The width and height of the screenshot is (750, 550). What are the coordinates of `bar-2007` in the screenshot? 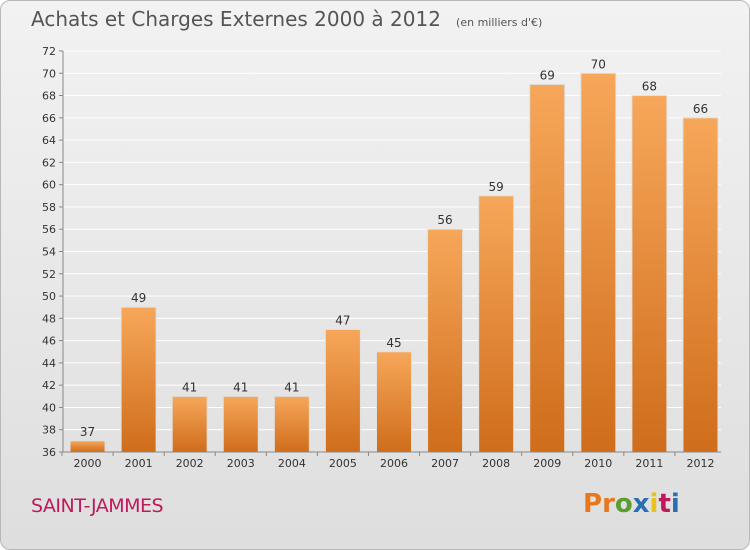 It's located at (445, 340).